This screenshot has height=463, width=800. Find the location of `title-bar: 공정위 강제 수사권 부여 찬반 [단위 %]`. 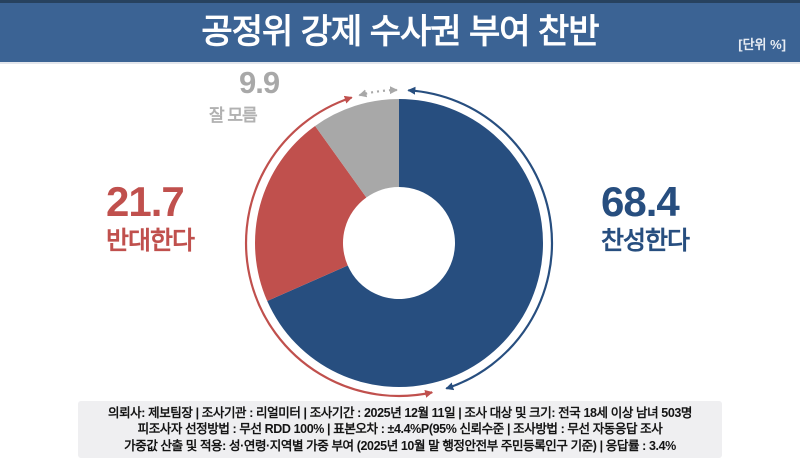

title-bar: 공정위 강제 수사권 부여 찬반 [단위 %] is located at coordinates (400, 32).